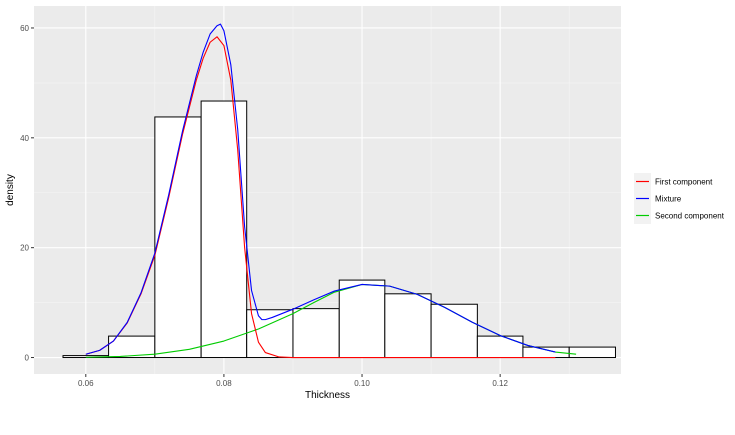 This screenshot has height=435, width=735. Describe the element at coordinates (10, 190) in the screenshot. I see `y-axis-title: density` at that location.